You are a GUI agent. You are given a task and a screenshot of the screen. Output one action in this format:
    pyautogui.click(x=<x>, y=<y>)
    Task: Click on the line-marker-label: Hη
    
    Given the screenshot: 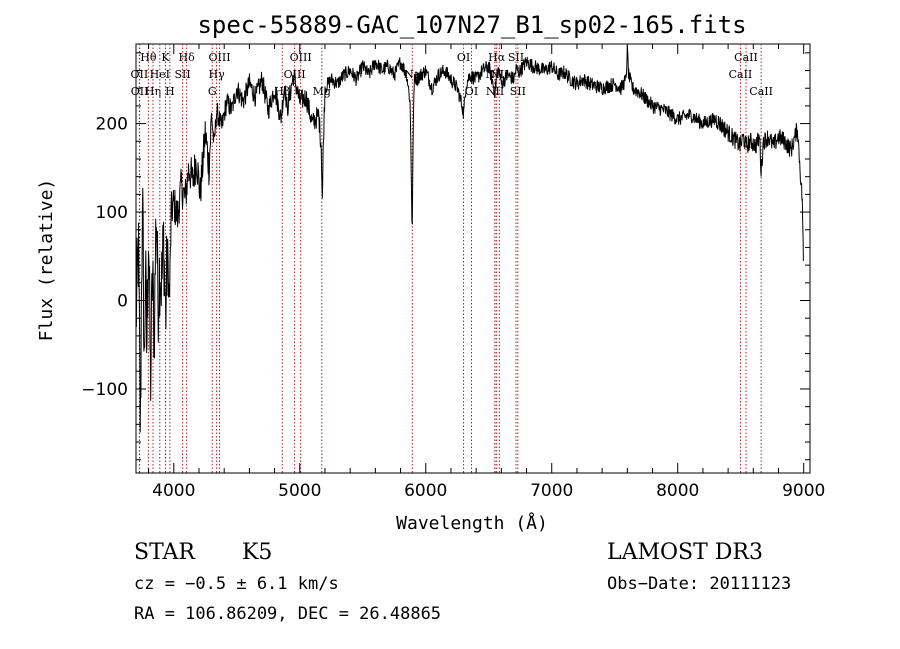 What is the action you would take?
    pyautogui.click(x=153, y=91)
    